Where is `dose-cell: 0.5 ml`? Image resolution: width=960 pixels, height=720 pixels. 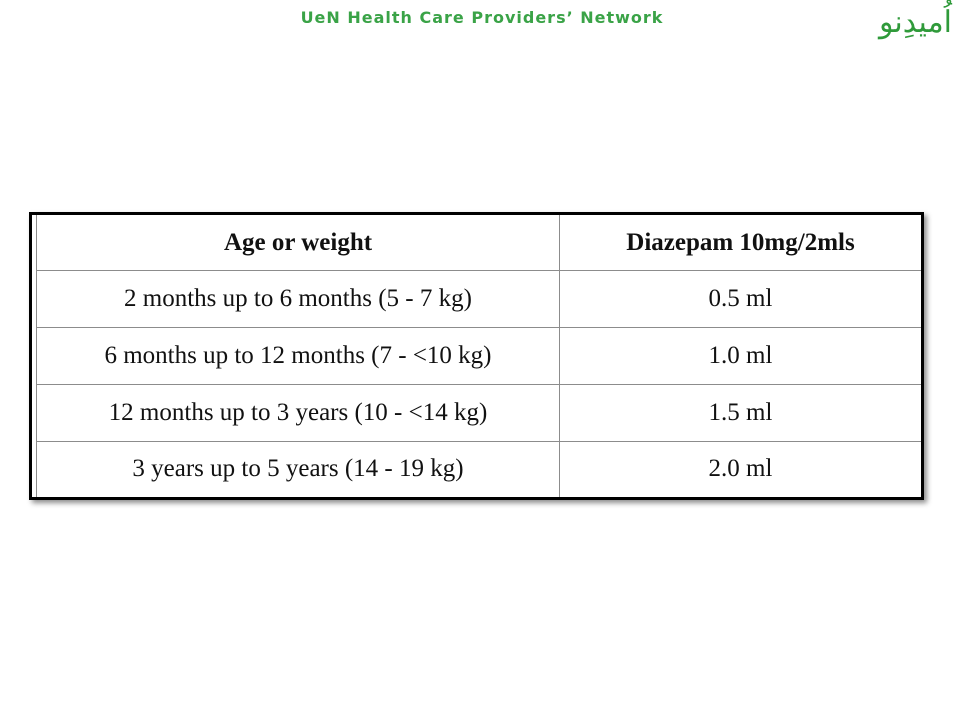 dose-cell: 0.5 ml is located at coordinates (740, 299).